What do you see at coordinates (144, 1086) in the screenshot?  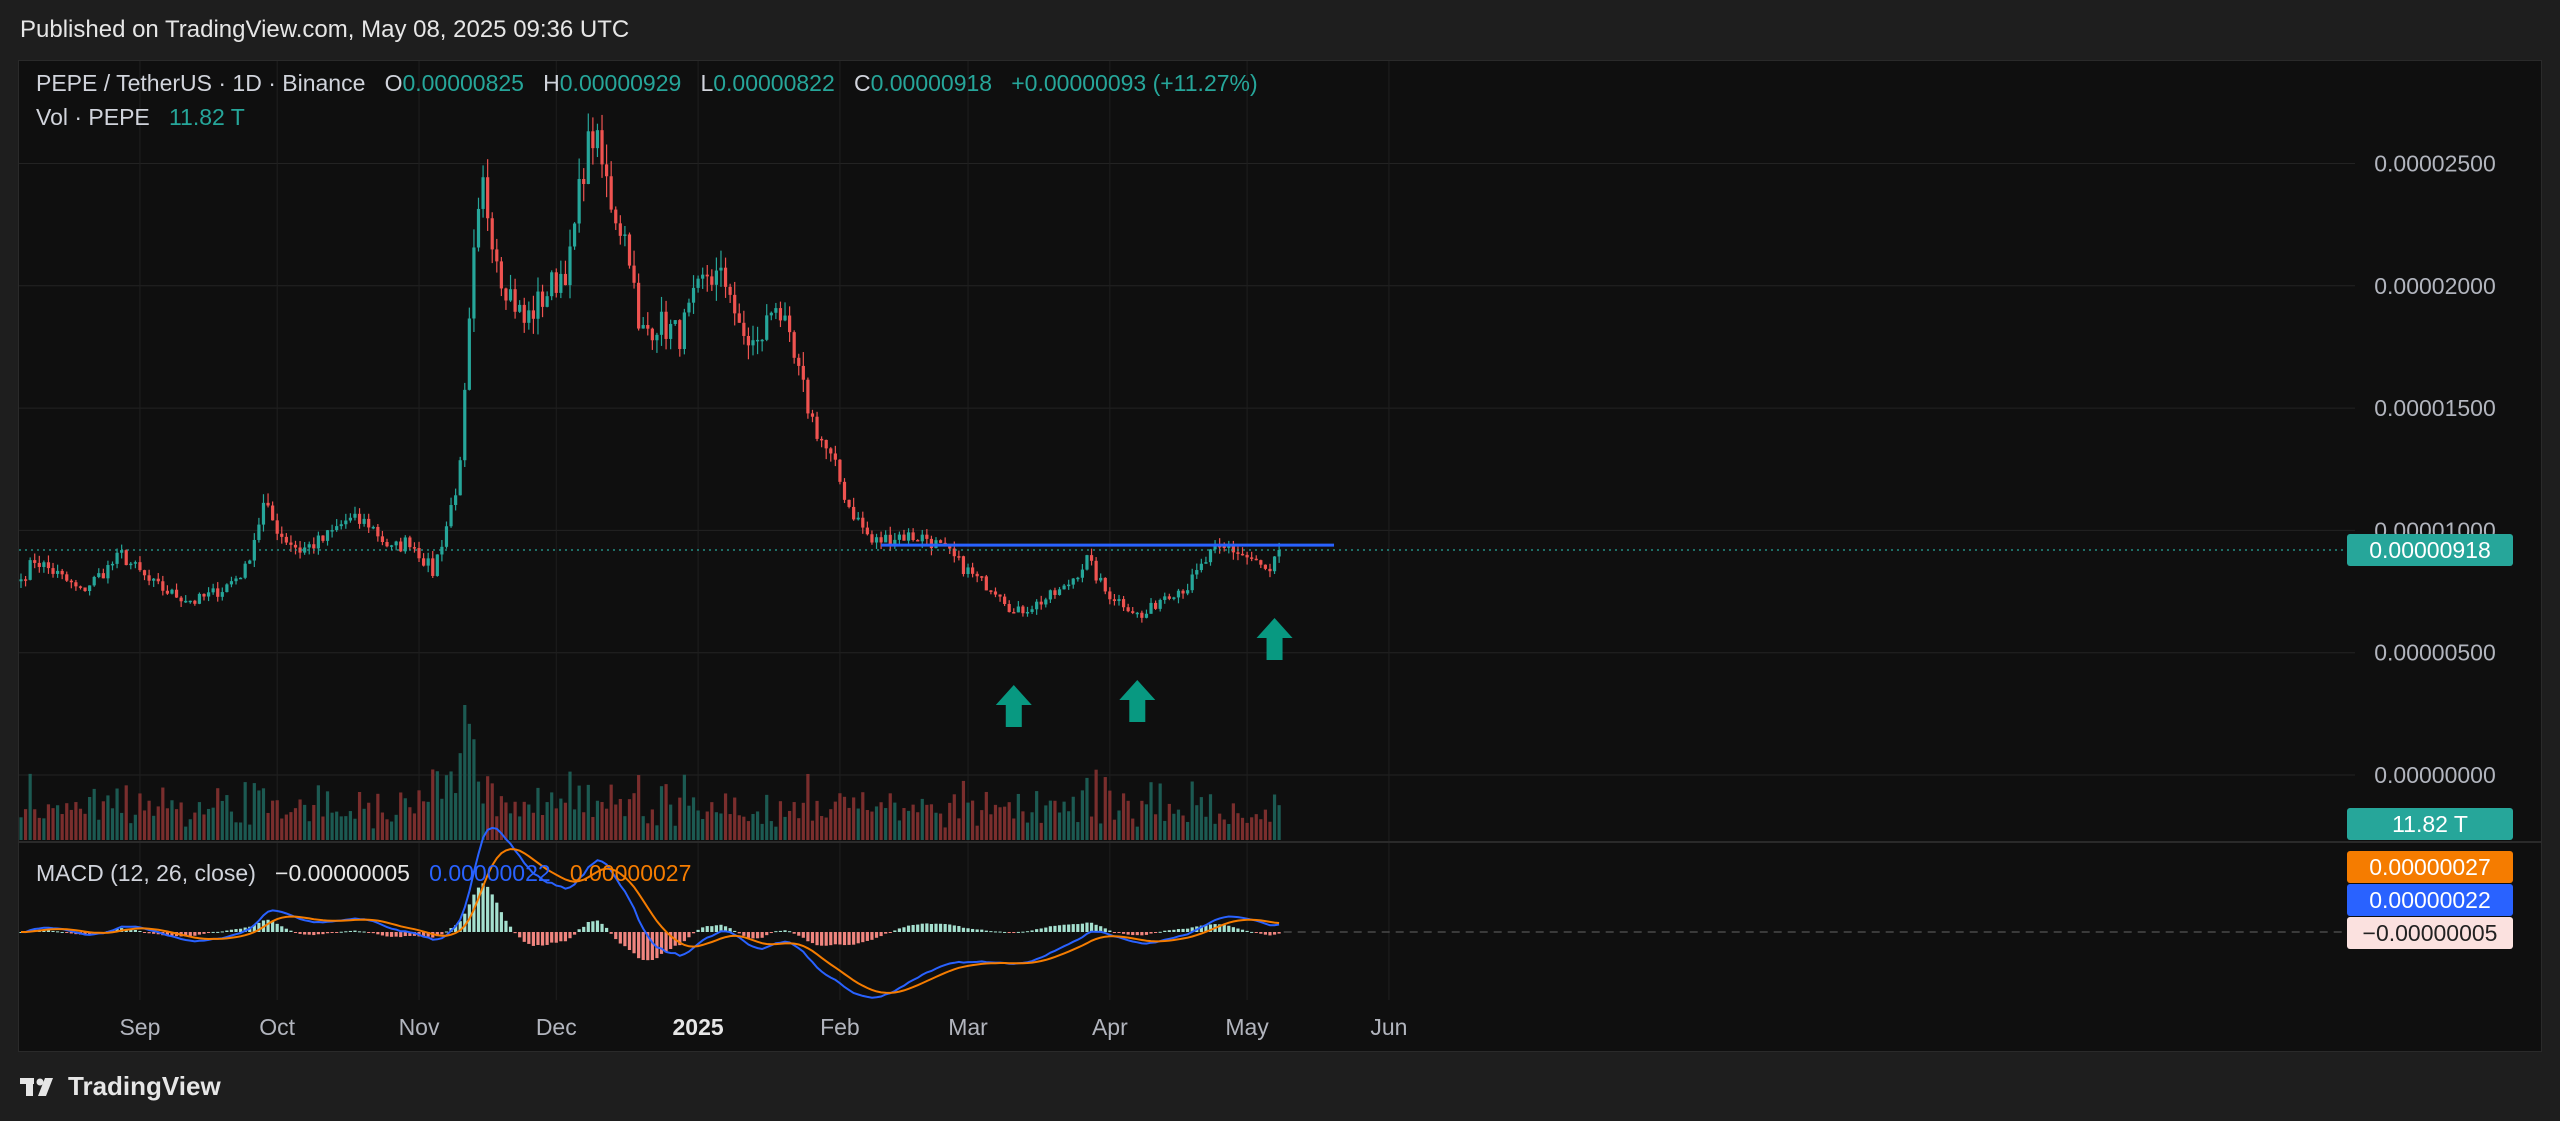 I see `tradingview-brand: TradingView` at bounding box center [144, 1086].